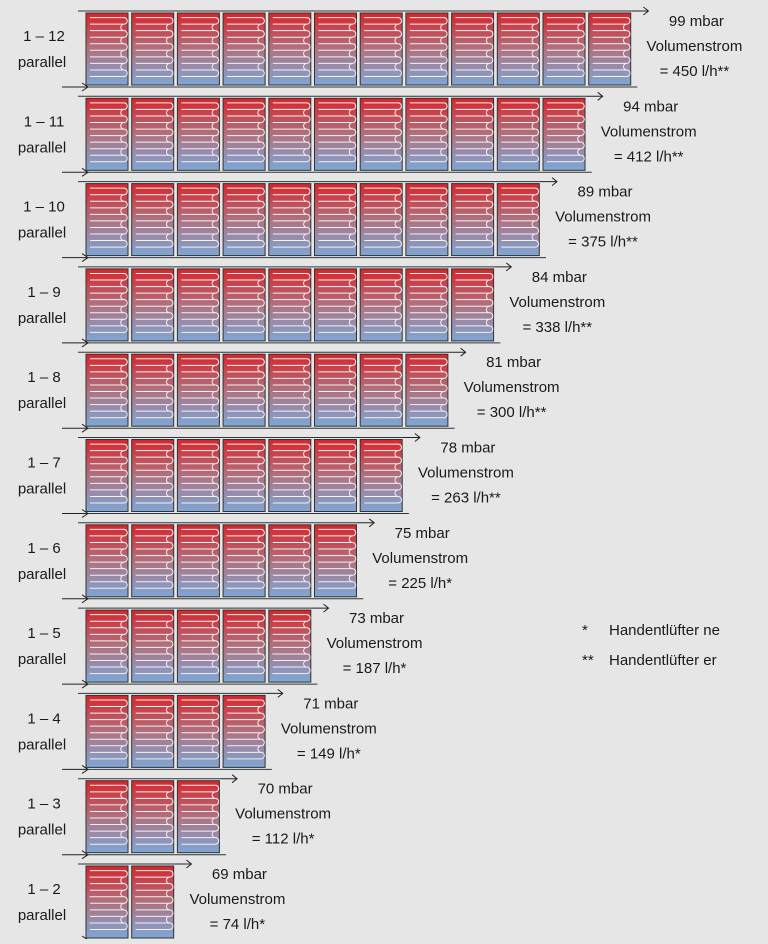 The height and width of the screenshot is (944, 768). I want to click on legend-text: Handentlüfter ne, so click(664, 630).